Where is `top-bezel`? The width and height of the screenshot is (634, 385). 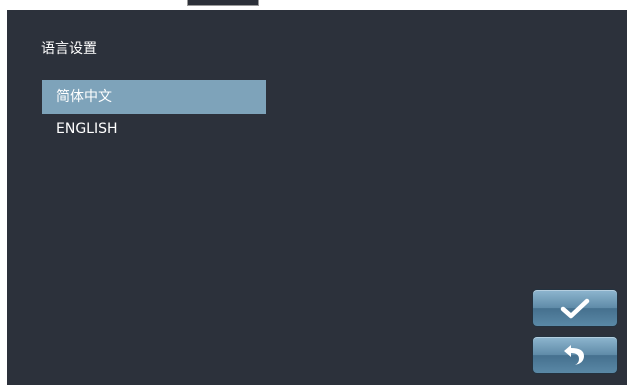 top-bezel is located at coordinates (317, 5).